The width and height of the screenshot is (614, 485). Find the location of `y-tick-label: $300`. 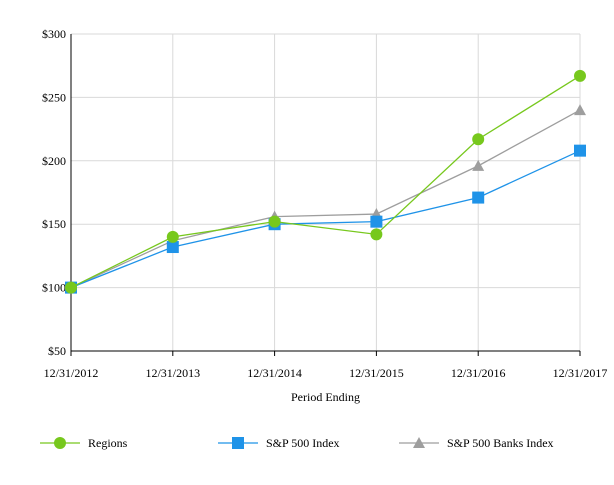

y-tick-label: $300 is located at coordinates (54, 34).